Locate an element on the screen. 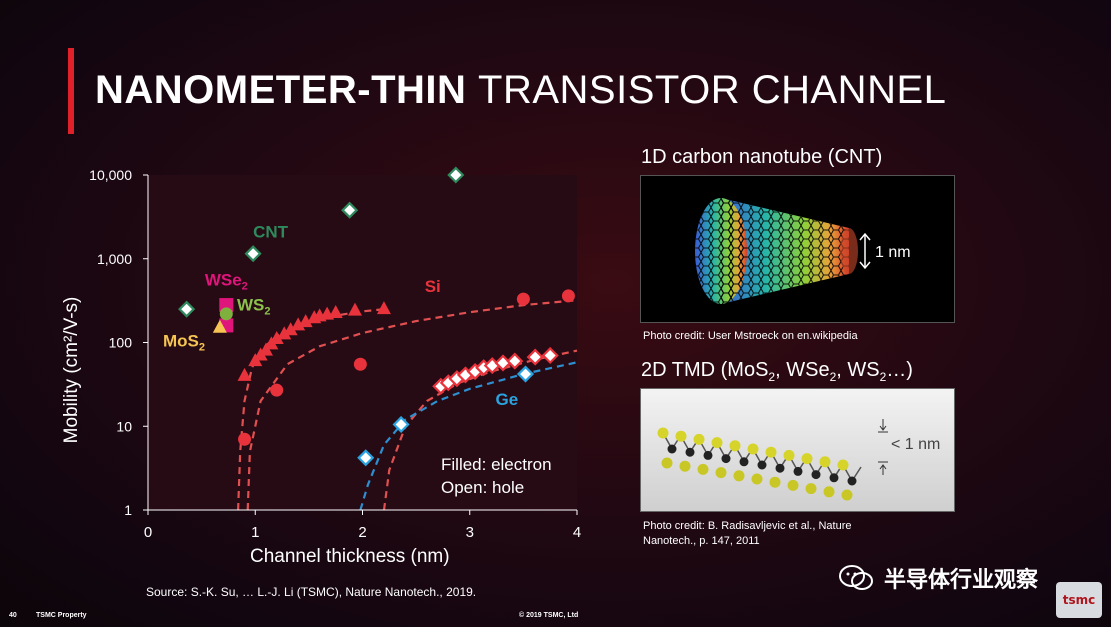 The height and width of the screenshot is (627, 1111). tmd-heading: 2D TMD (MoS2, WSe2, WS2…) is located at coordinates (777, 371).